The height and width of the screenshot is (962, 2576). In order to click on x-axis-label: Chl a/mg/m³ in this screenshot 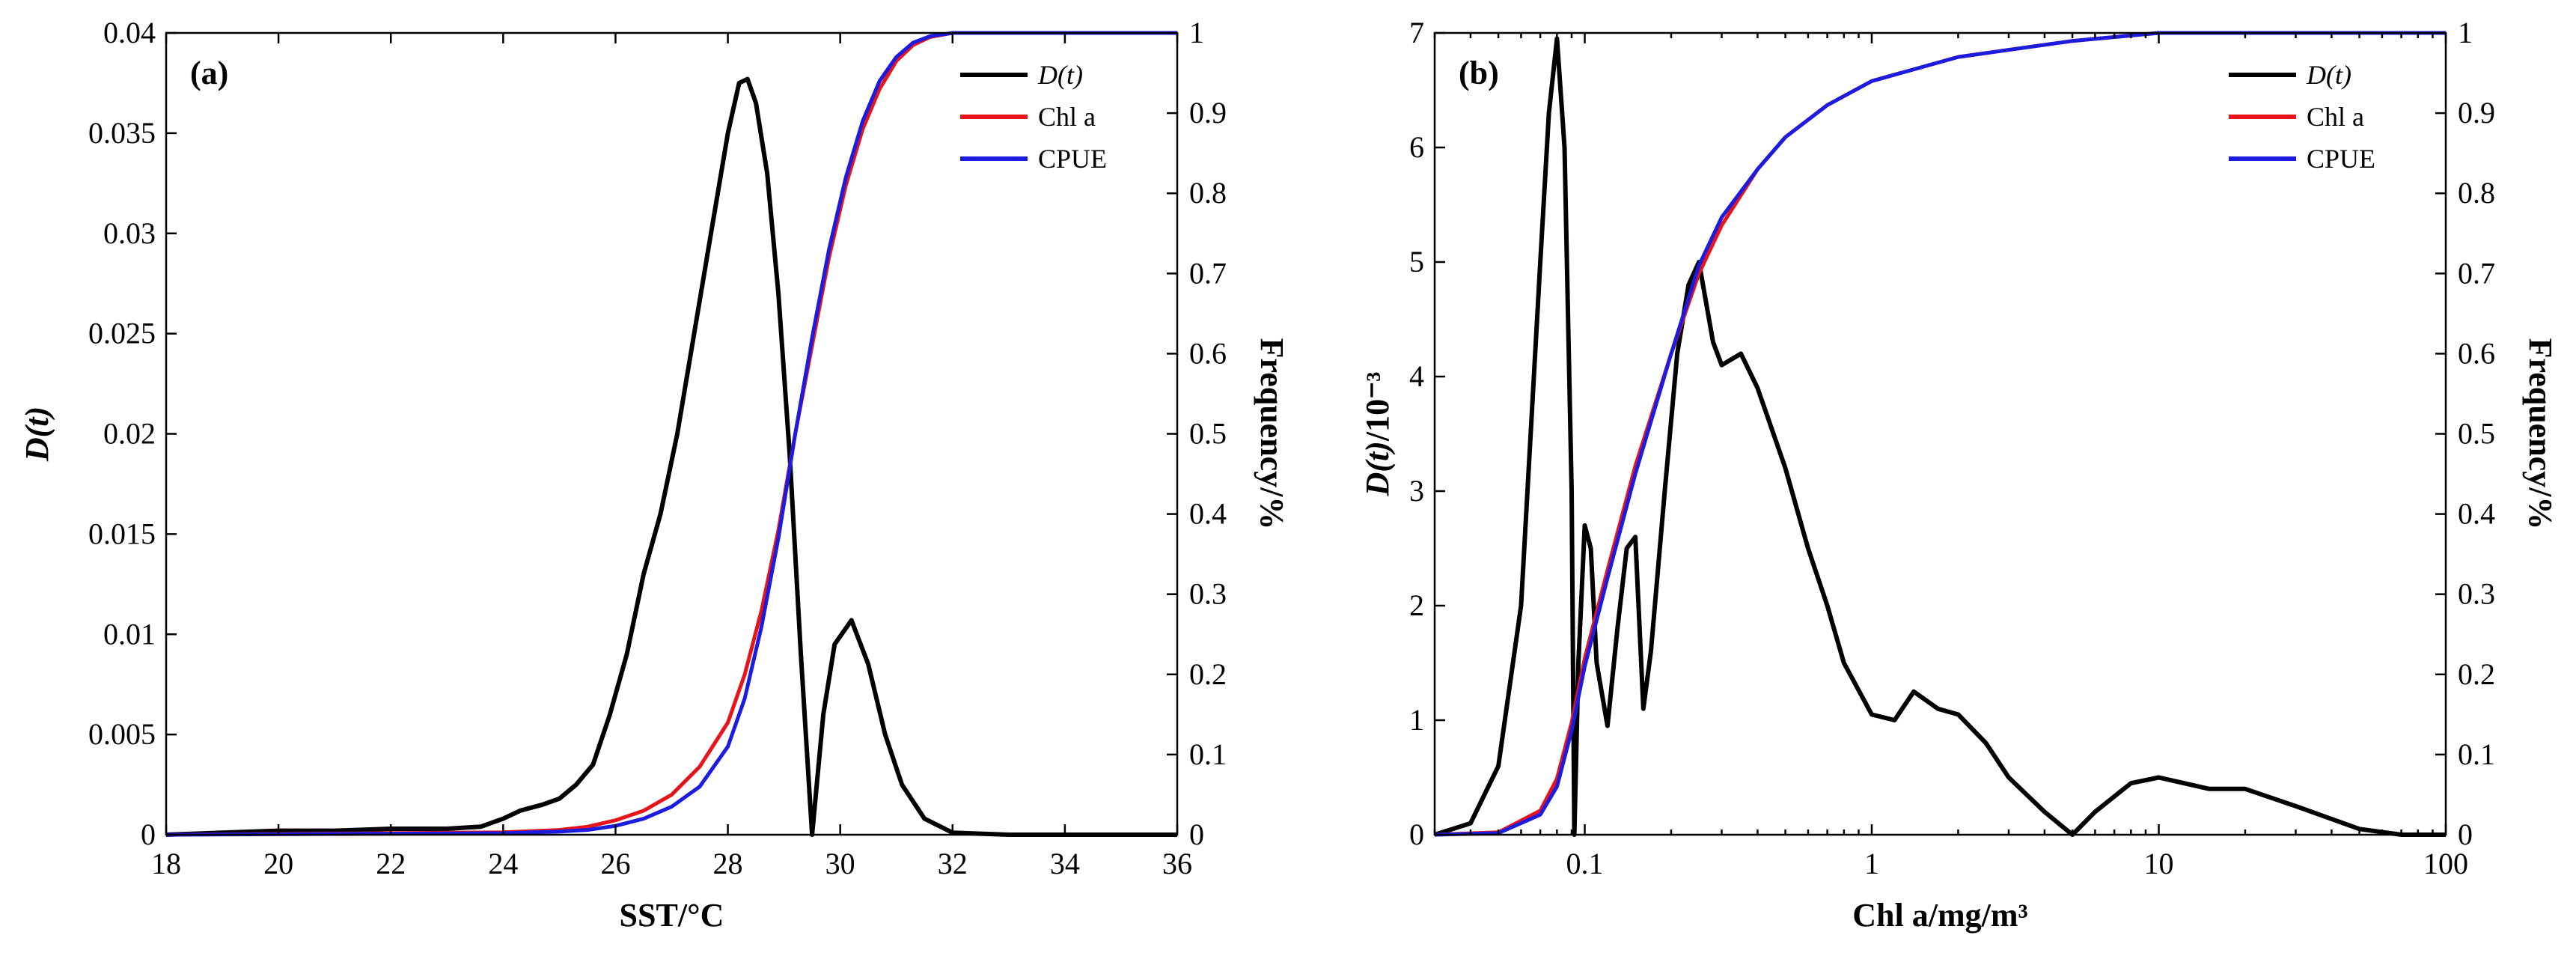, I will do `click(1939, 915)`.